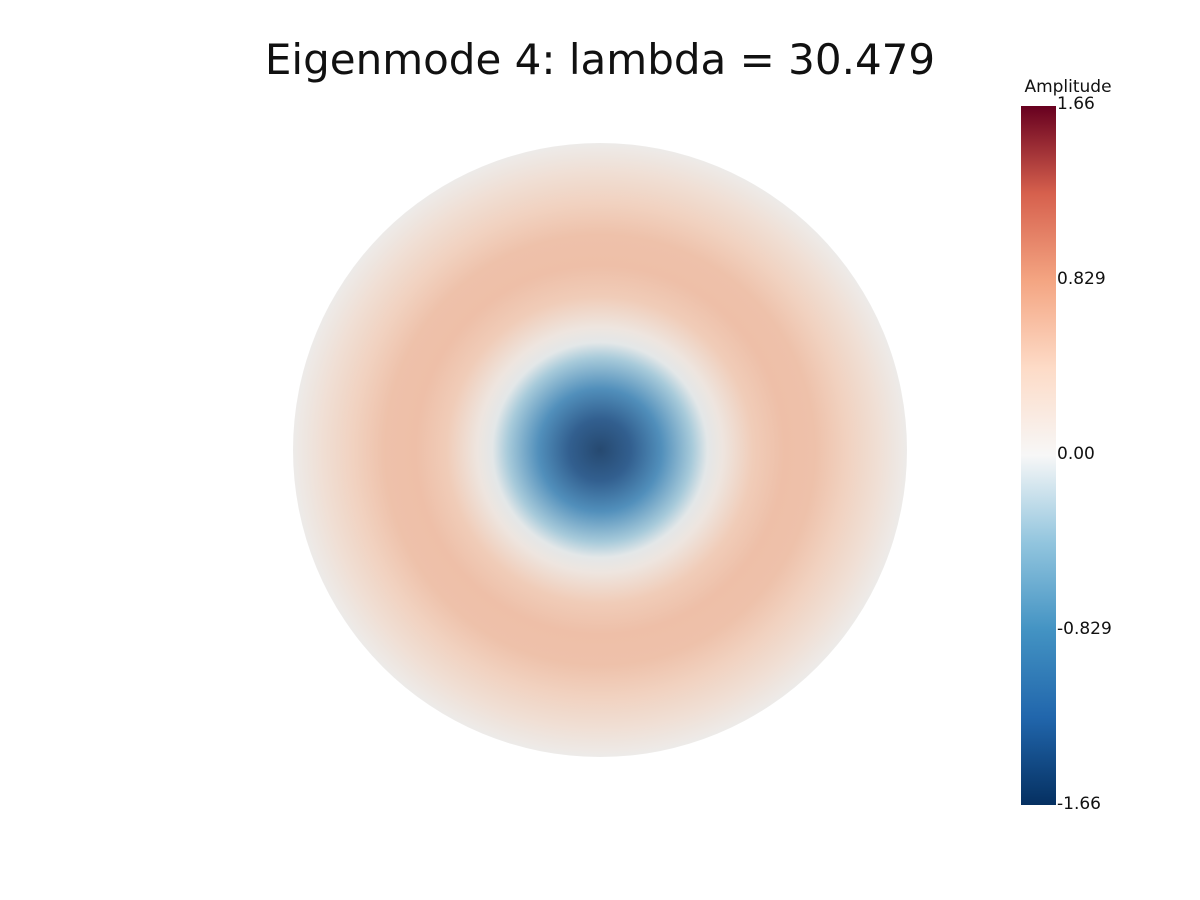 This screenshot has height=900, width=1200. I want to click on colorbar-tick-zero: 0.00, so click(1076, 454).